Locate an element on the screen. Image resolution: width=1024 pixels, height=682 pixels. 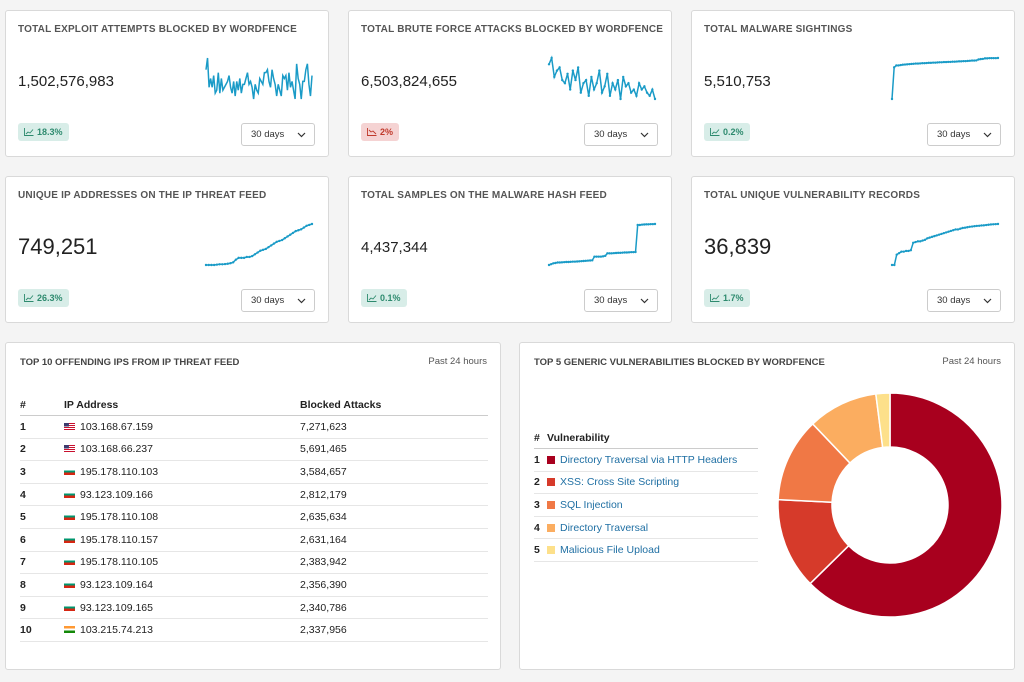
table-row: 8 93.123.109.164 2,356,390 is located at coordinates (254, 585).